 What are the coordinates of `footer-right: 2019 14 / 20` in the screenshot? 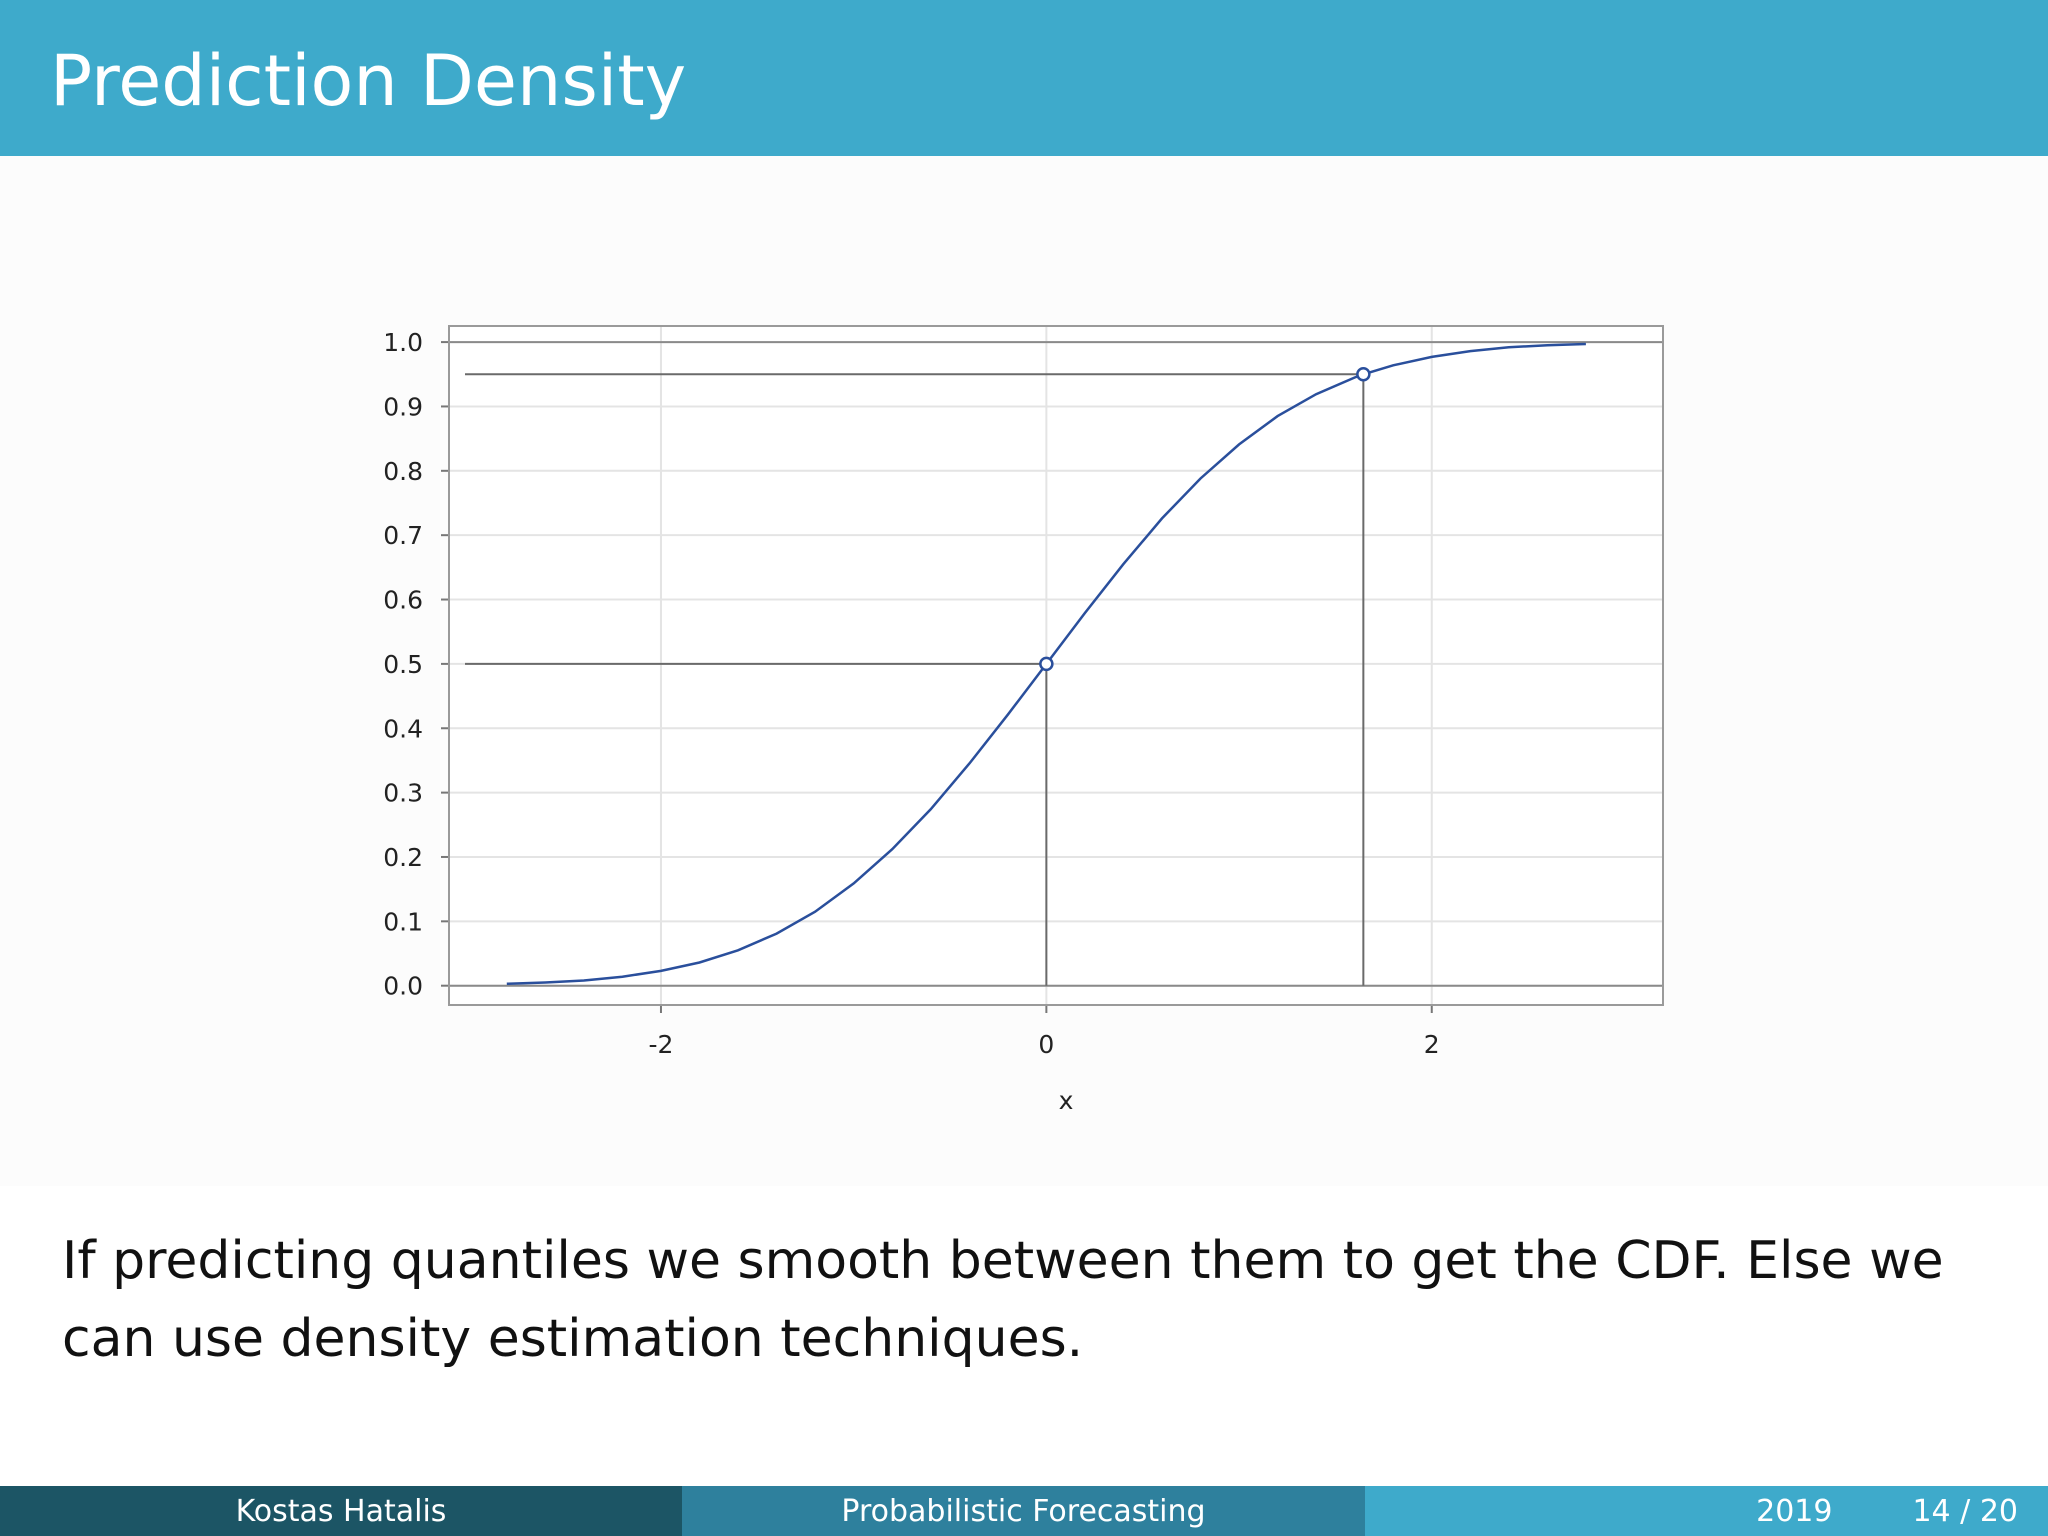 It's located at (1706, 1511).